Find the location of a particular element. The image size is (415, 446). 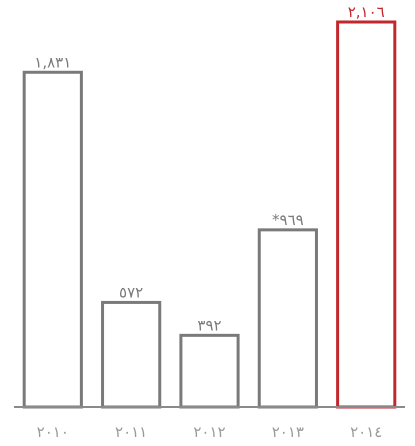

data-label: ١,٨٣١ is located at coordinates (53, 62).